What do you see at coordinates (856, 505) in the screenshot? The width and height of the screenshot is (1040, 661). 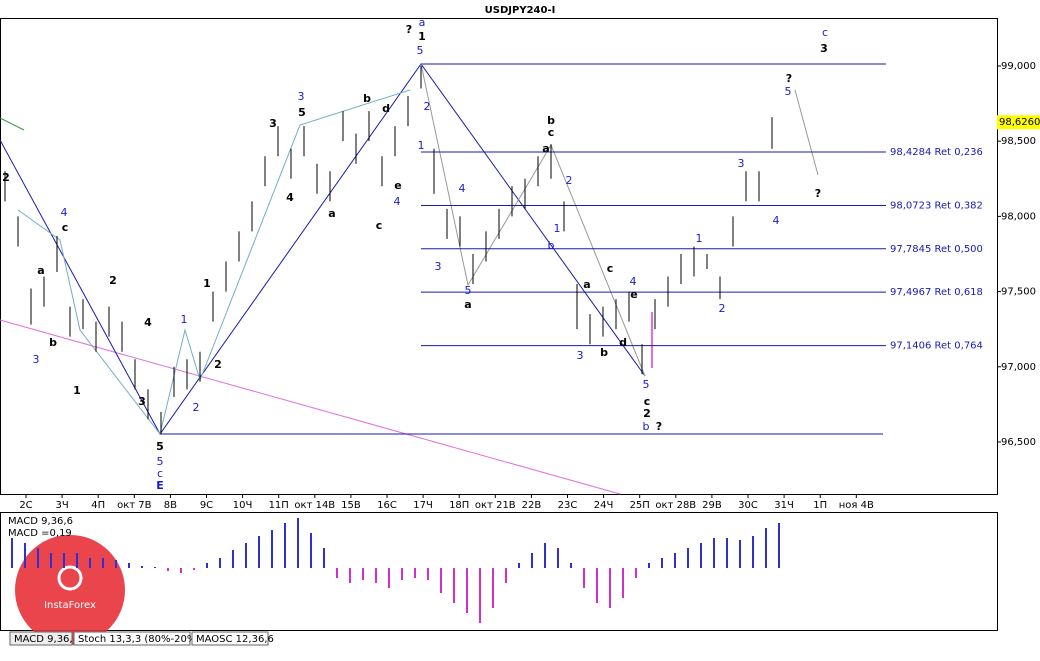 I see `x-tick-label: ноя 4В` at bounding box center [856, 505].